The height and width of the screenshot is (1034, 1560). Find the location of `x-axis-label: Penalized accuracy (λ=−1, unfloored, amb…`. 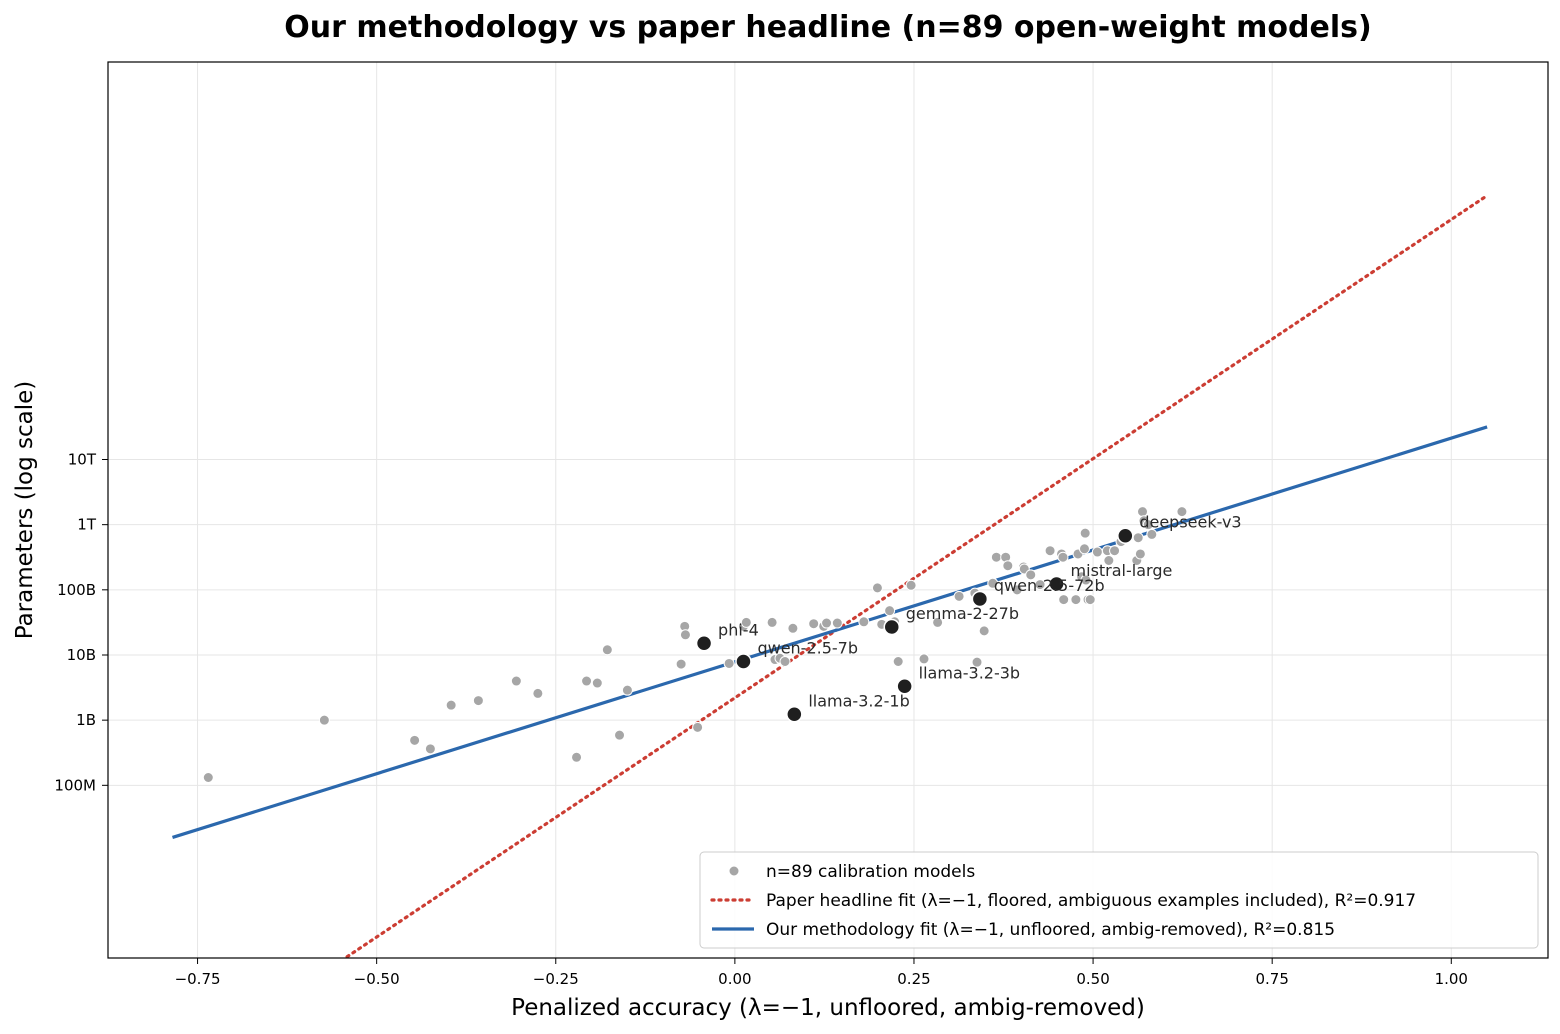

x-axis-label: Penalized accuracy (λ=−1, unfloored, amb… is located at coordinates (828, 1008).